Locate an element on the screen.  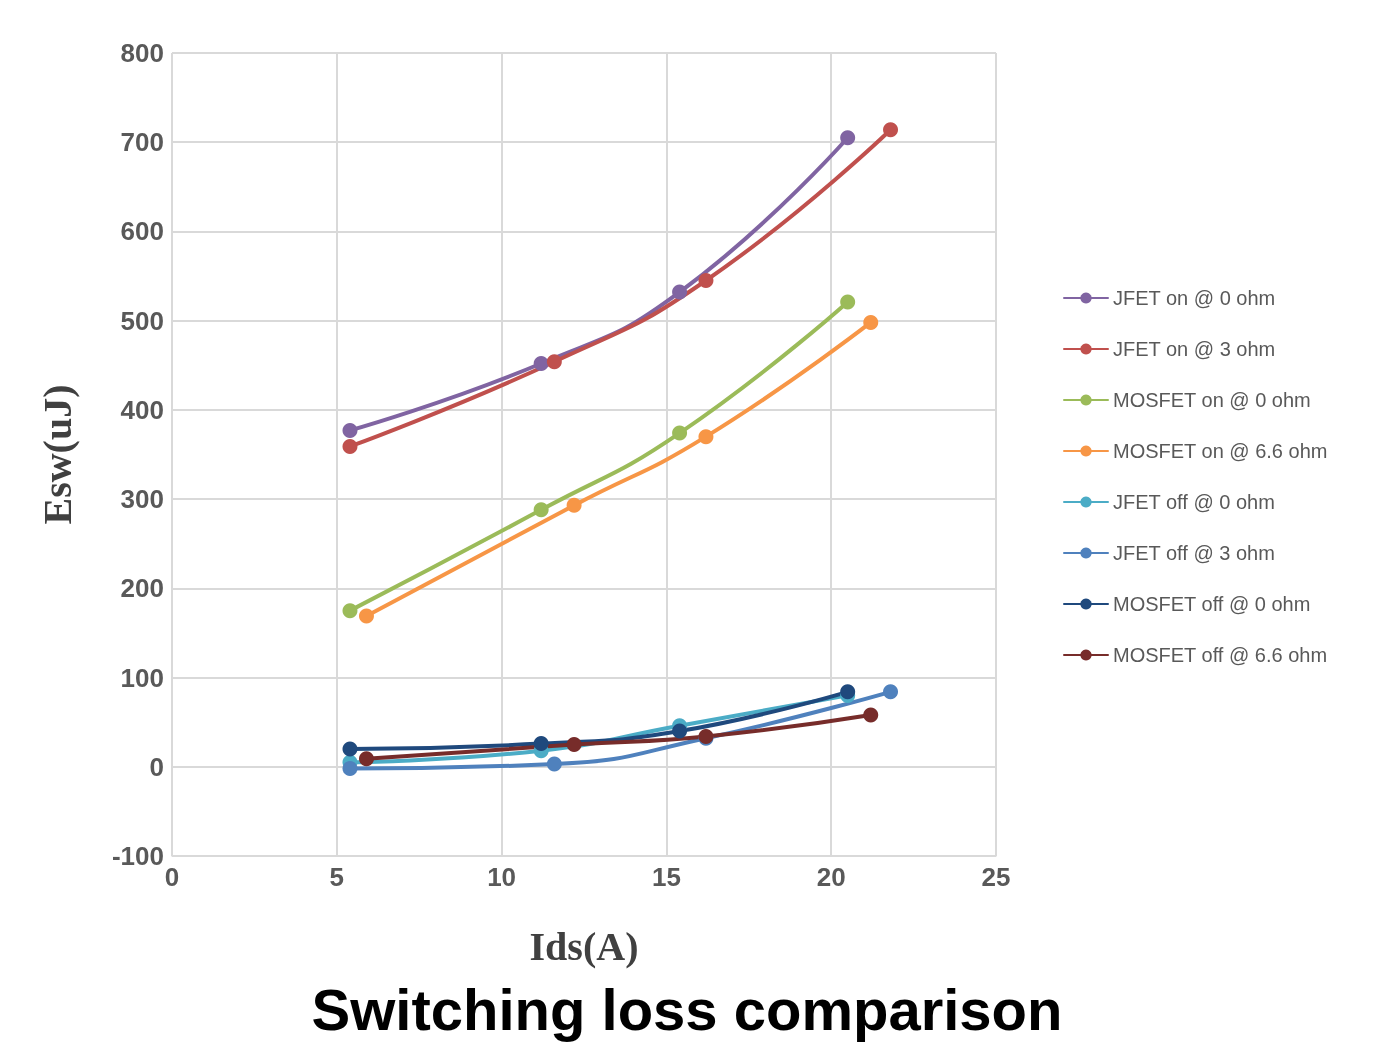
legend-label: MOSFET off @ 0 ohm is located at coordinates (1212, 604).